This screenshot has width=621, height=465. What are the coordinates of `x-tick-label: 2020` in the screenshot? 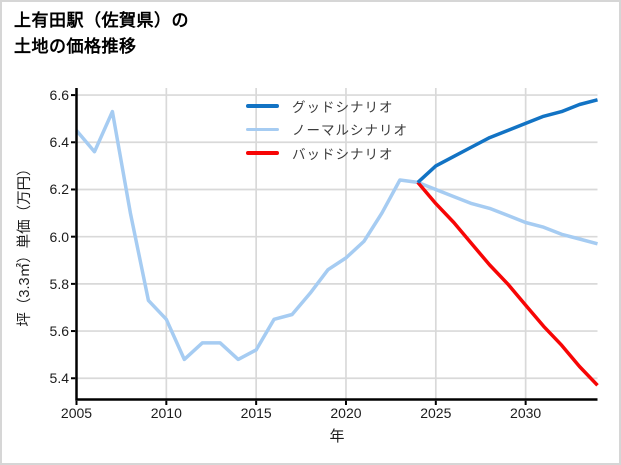 It's located at (346, 413).